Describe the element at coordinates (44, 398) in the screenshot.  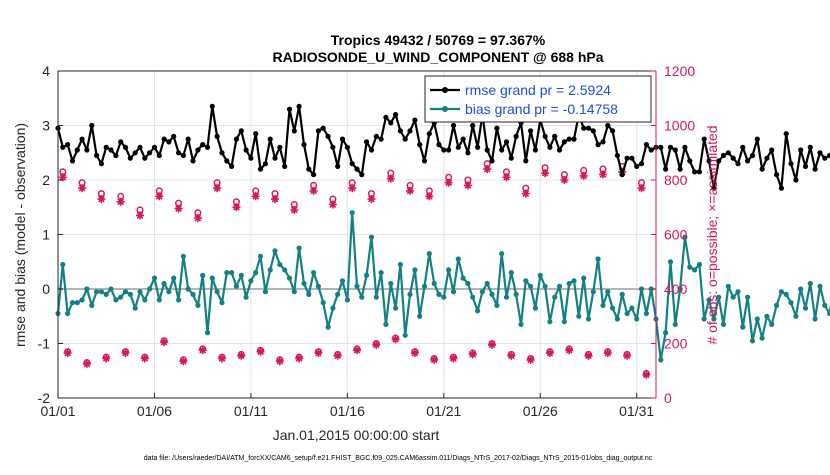
I see `y-tick-label: -2` at that location.